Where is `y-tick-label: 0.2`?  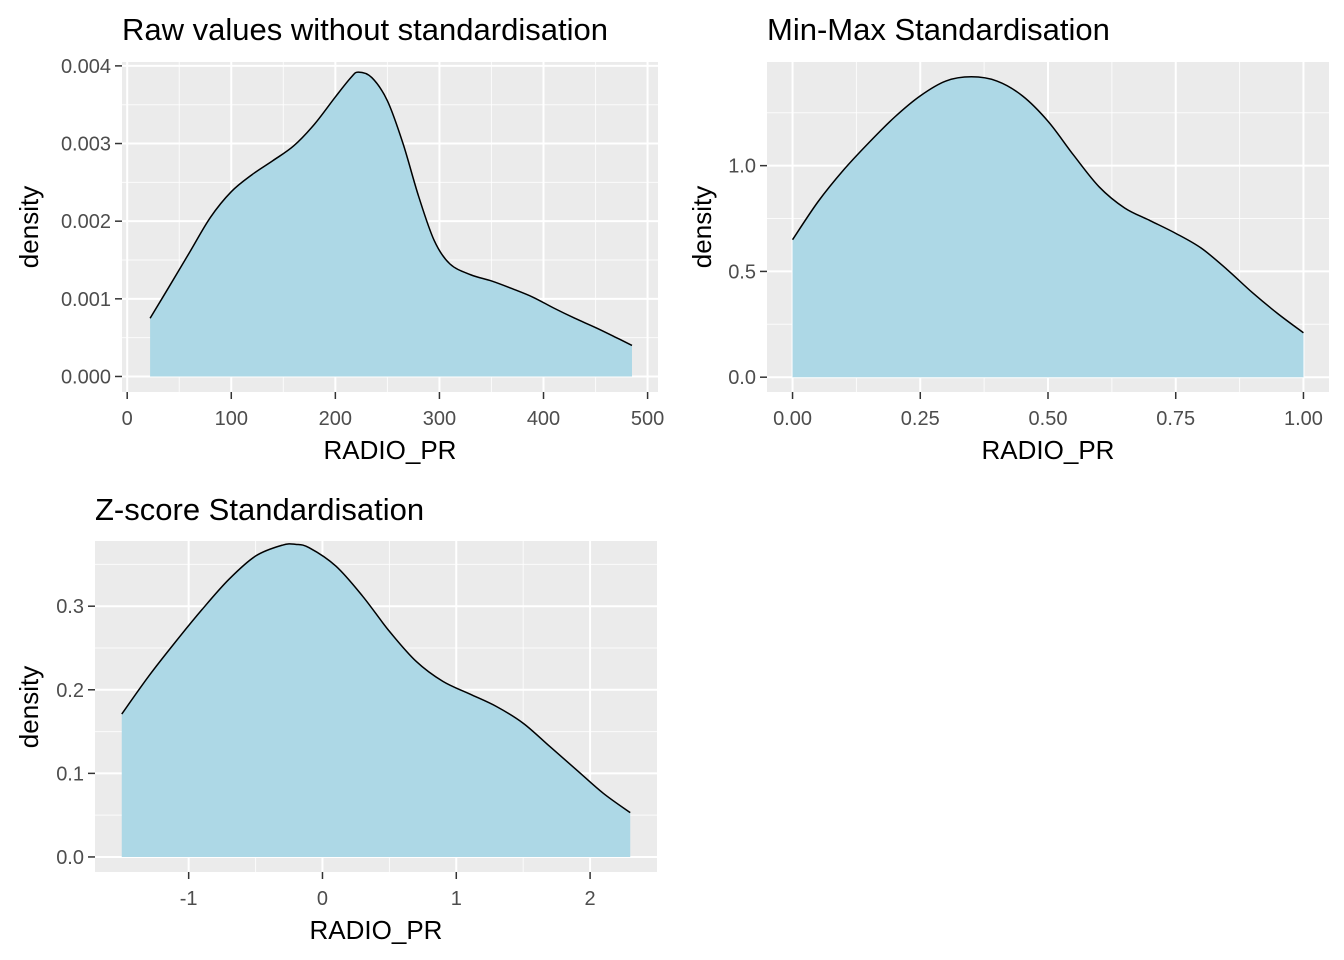
y-tick-label: 0.2 is located at coordinates (70, 691).